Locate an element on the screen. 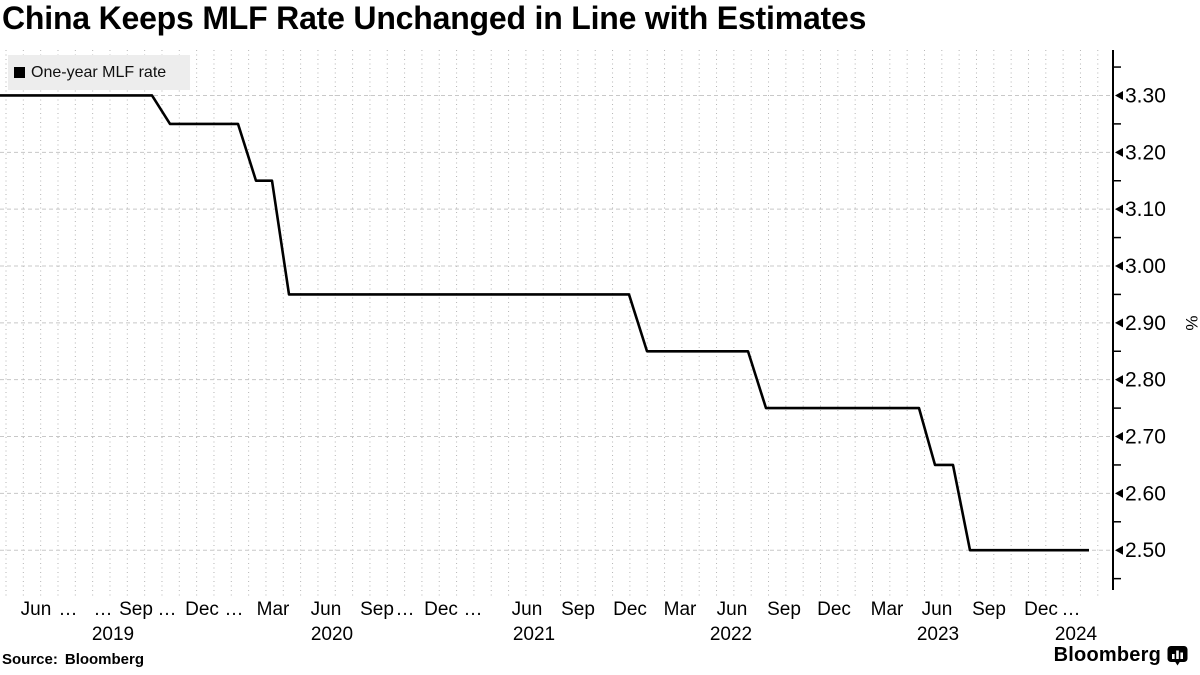  y-axis-tick-label: 3.10 is located at coordinates (1145, 209).